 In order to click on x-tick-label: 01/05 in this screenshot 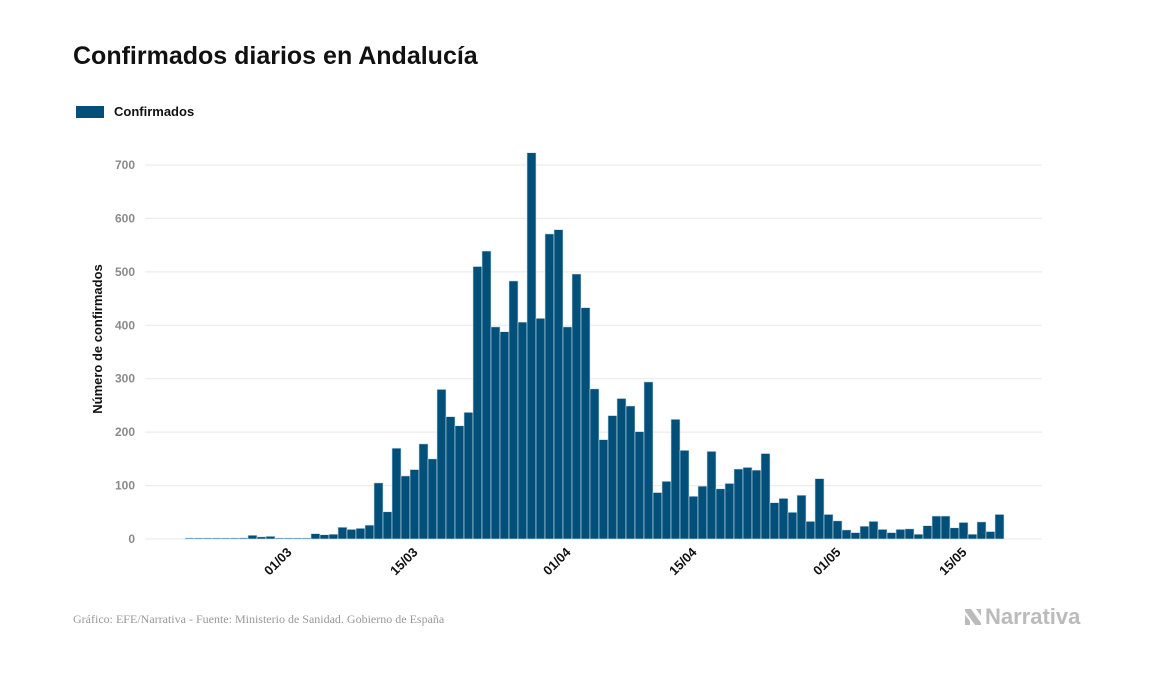, I will do `click(827, 562)`.